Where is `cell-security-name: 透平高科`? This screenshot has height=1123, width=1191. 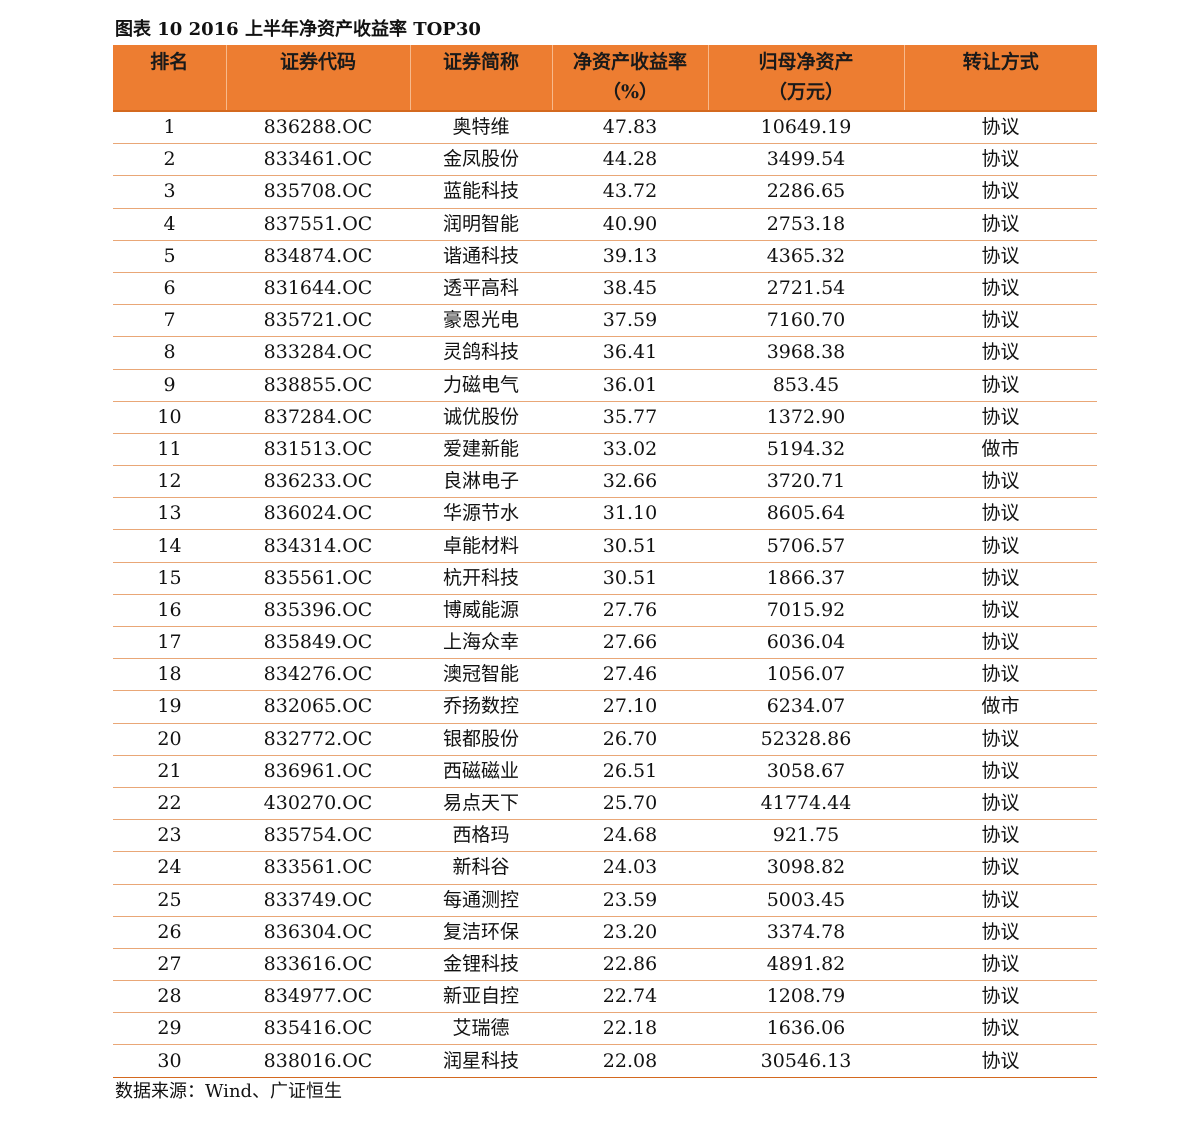 cell-security-name: 透平高科 is located at coordinates (481, 289).